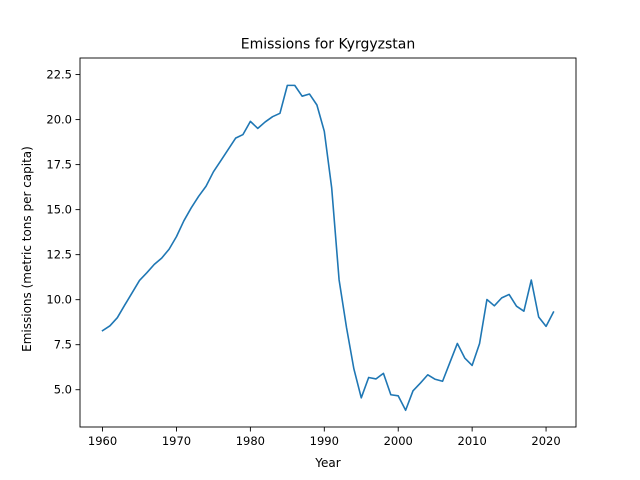 This screenshot has height=480, width=640. What do you see at coordinates (250, 441) in the screenshot?
I see `x-tick-label: 1980` at bounding box center [250, 441].